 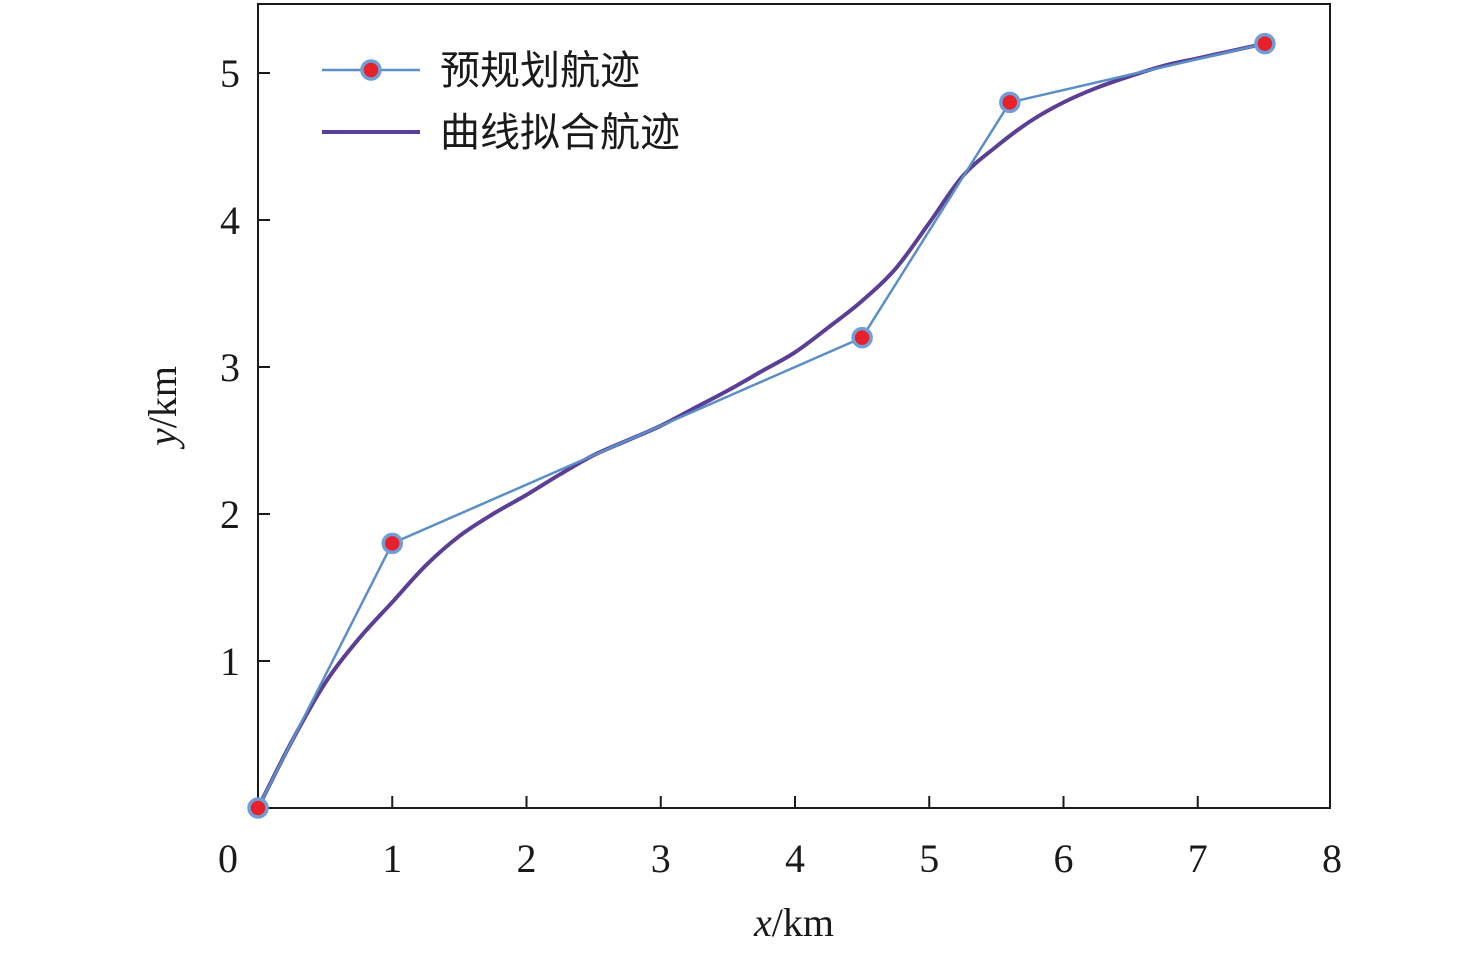 I want to click on x-tick-label: 5, so click(x=929, y=858).